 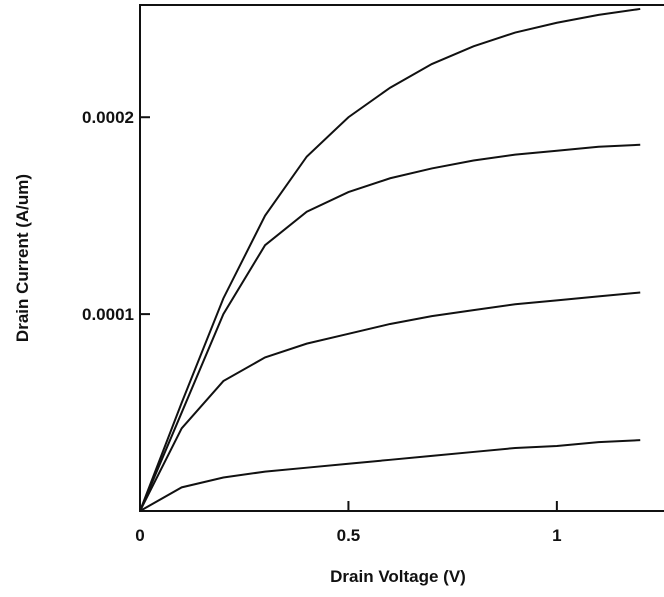 What do you see at coordinates (556, 535) in the screenshot?
I see `x-tick-label: 1` at bounding box center [556, 535].